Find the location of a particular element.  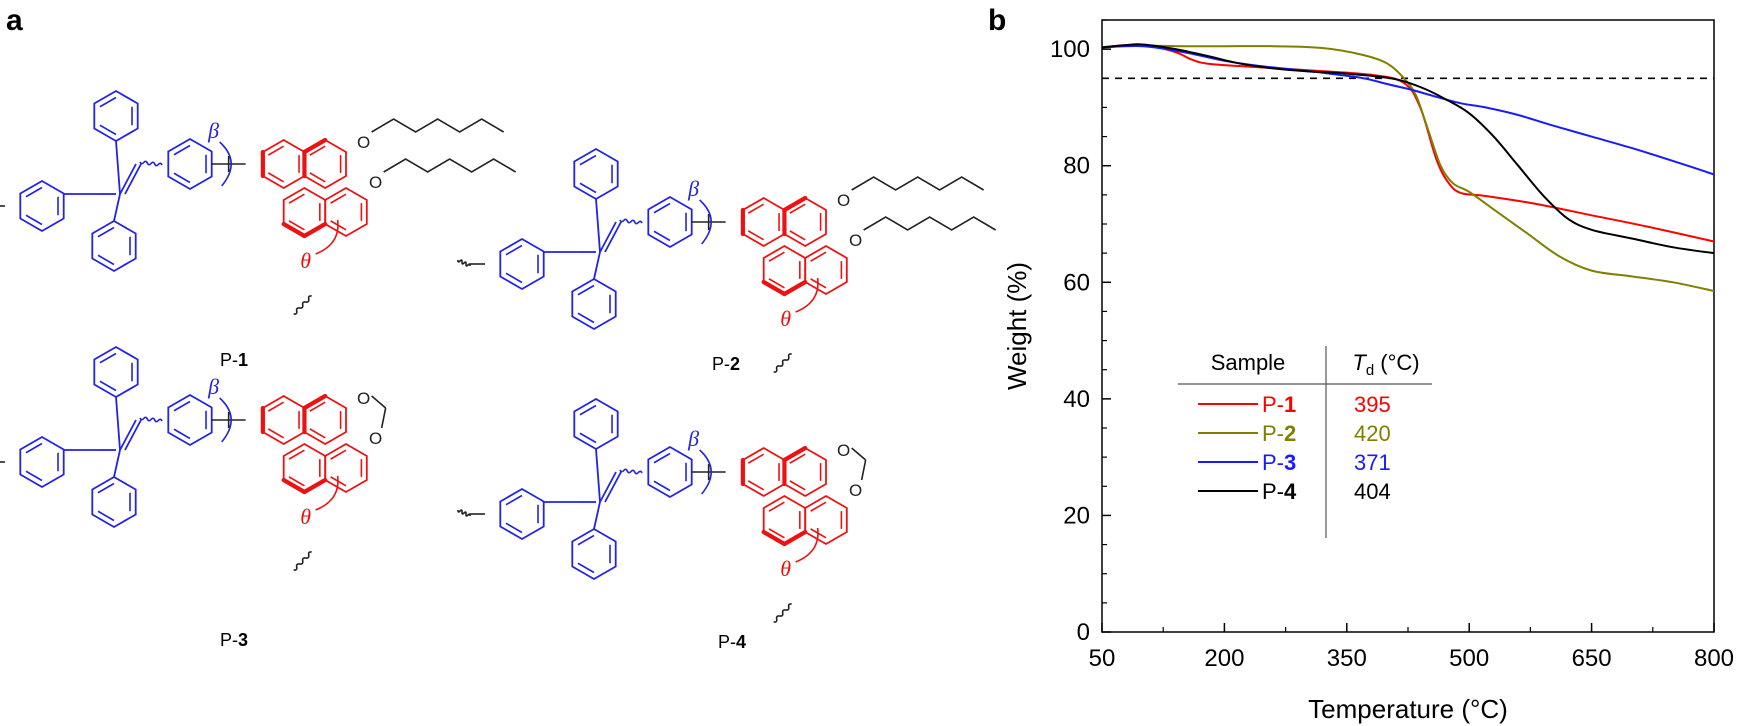

y-tick-label: 60 is located at coordinates (1076, 282).